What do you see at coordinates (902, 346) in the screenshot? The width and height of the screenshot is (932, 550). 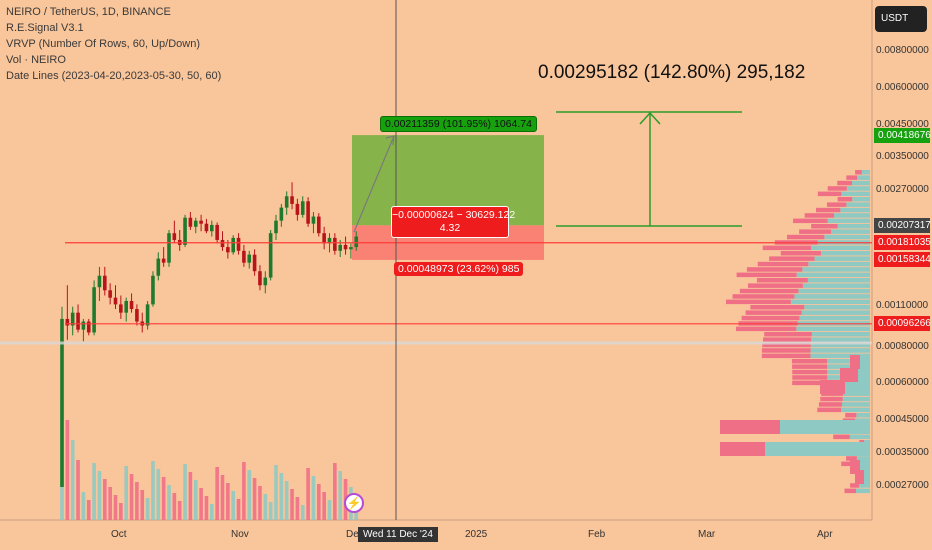 I see `price-scale-label: 0.00080000` at bounding box center [902, 346].